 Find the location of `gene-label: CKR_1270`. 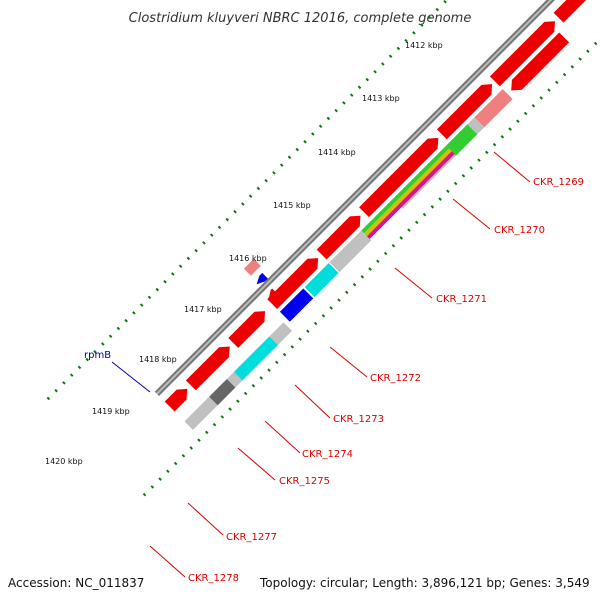

gene-label: CKR_1270 is located at coordinates (519, 230).